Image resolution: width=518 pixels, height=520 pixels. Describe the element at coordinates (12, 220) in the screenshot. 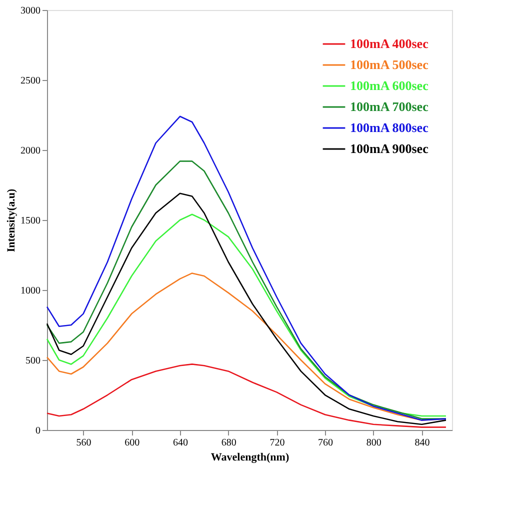

I see `y-axis-title: Intensity(a.u)` at that location.